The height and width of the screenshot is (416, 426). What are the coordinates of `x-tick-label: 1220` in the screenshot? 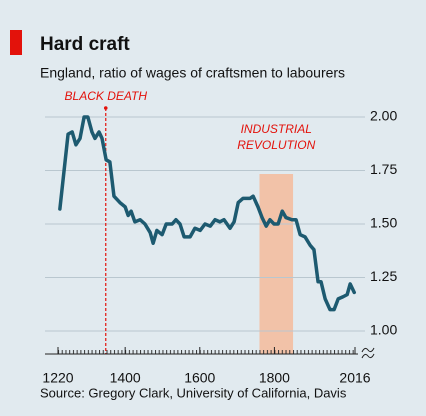 It's located at (57, 378).